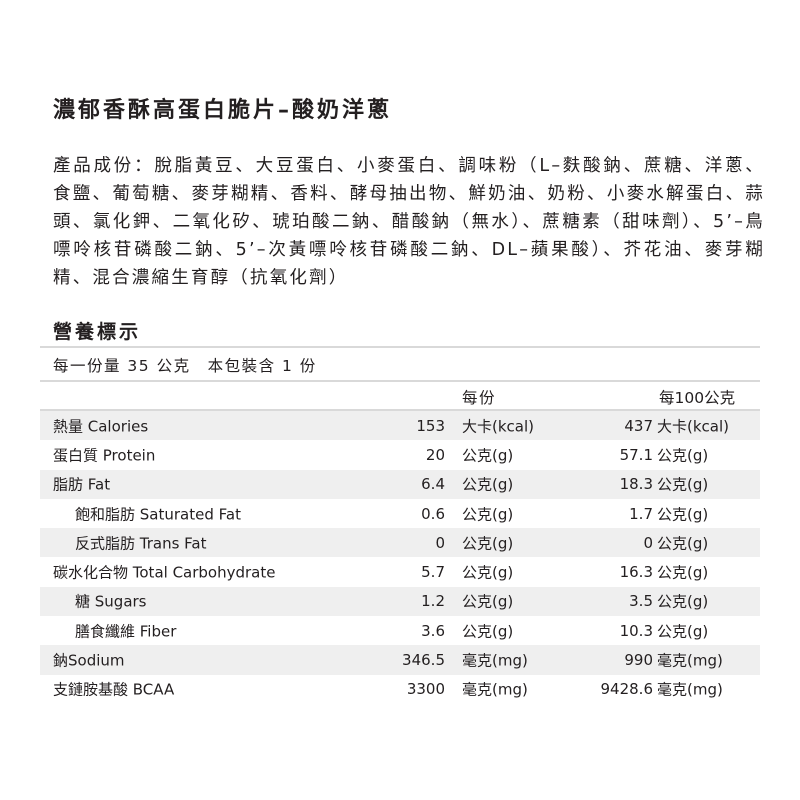 The height and width of the screenshot is (800, 800). What do you see at coordinates (433, 484) in the screenshot?
I see `per-serving-value: 6.4` at bounding box center [433, 484].